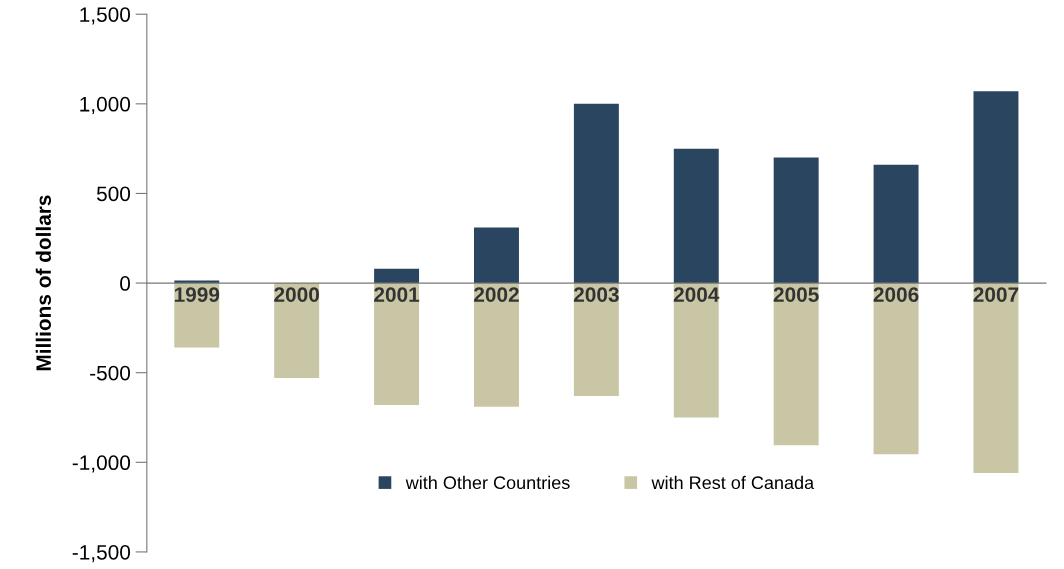  Describe the element at coordinates (105, 105) in the screenshot. I see `y-tick-label: 1,000` at that location.